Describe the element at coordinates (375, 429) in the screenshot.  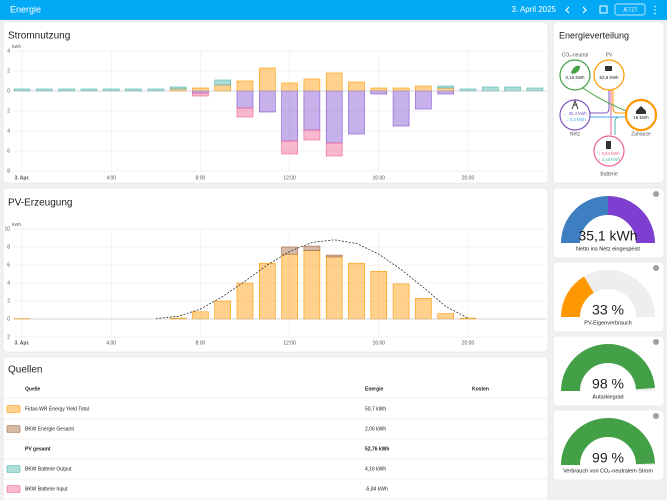
I see `source-energy: 2,06 kWh` at that location.